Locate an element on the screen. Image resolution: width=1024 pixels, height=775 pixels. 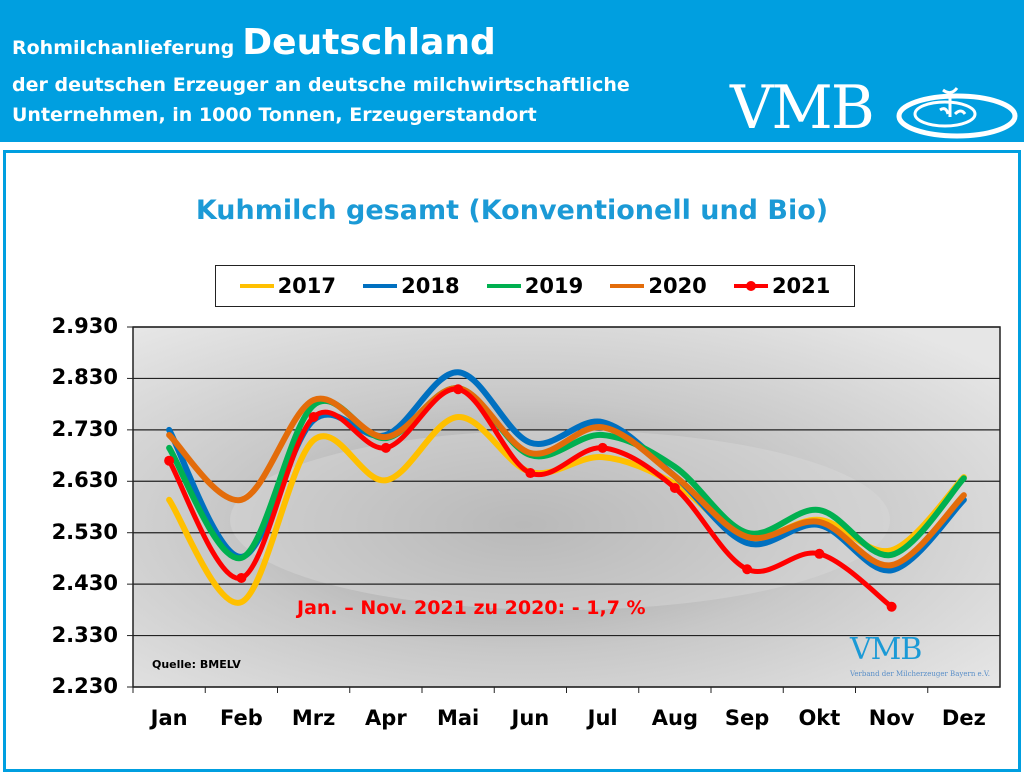
x-tick-label: Feb is located at coordinates (241, 718).